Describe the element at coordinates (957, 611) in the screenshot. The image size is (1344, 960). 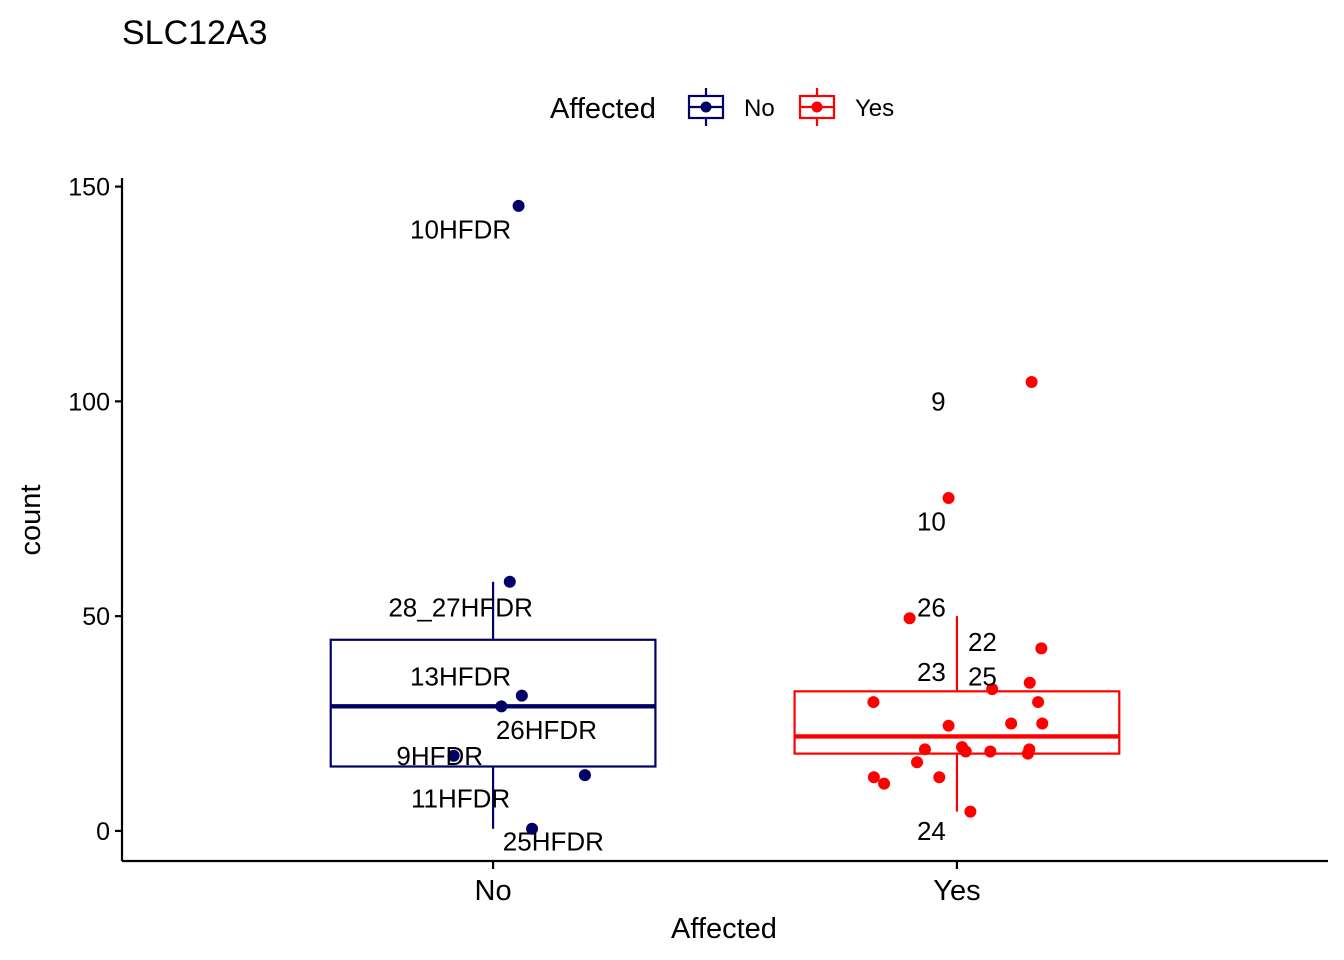
I see `series-yes: 9 10 26 22 23 25 24` at that location.